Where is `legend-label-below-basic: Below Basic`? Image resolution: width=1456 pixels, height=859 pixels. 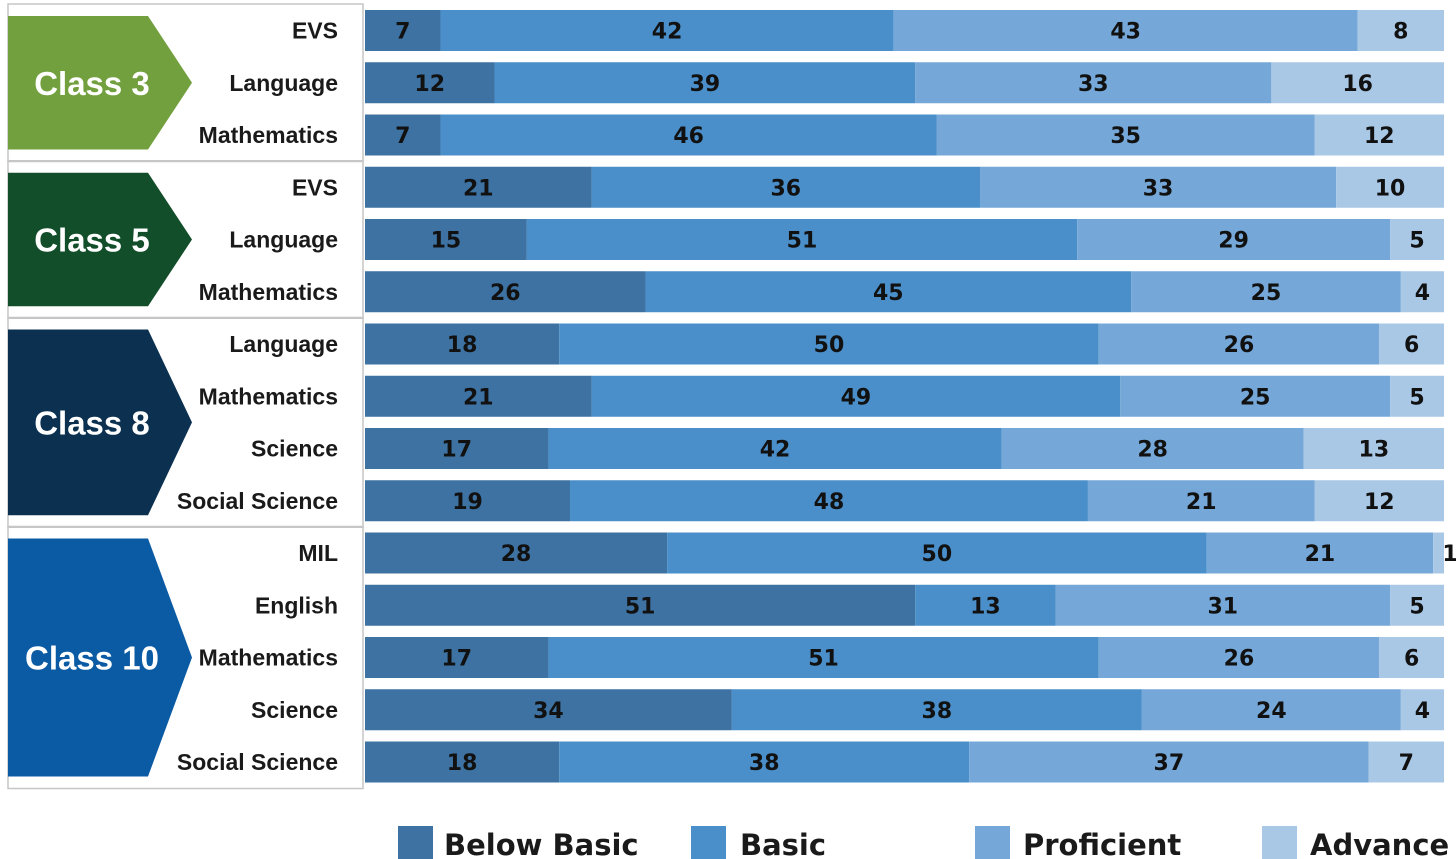 legend-label-below-basic: Below Basic is located at coordinates (541, 843).